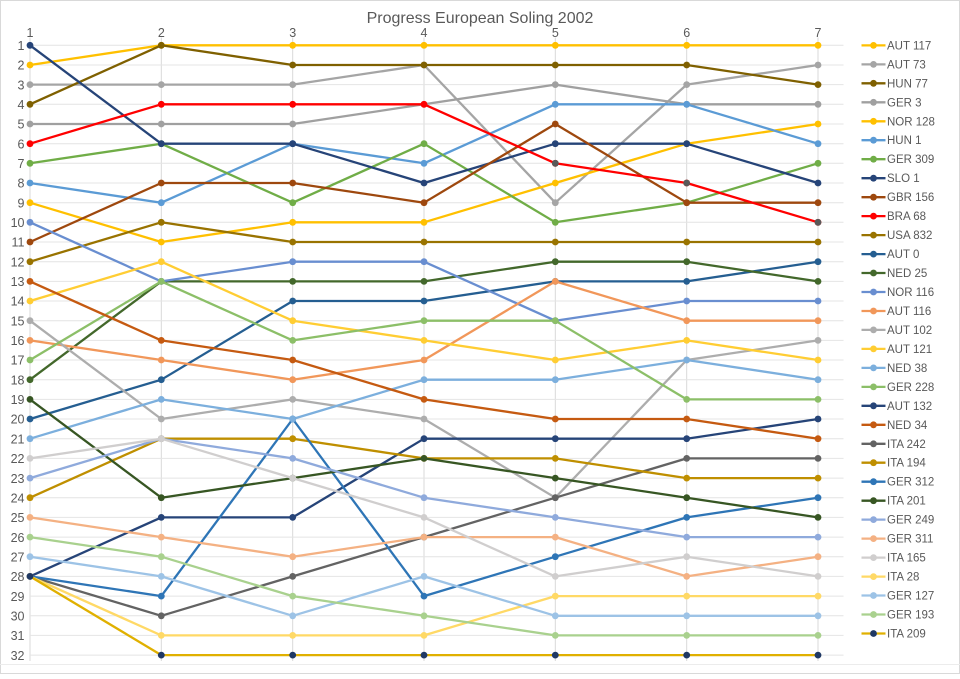 The width and height of the screenshot is (960, 679). Describe the element at coordinates (909, 312) in the screenshot. I see `svg-text: AUT 116` at that location.